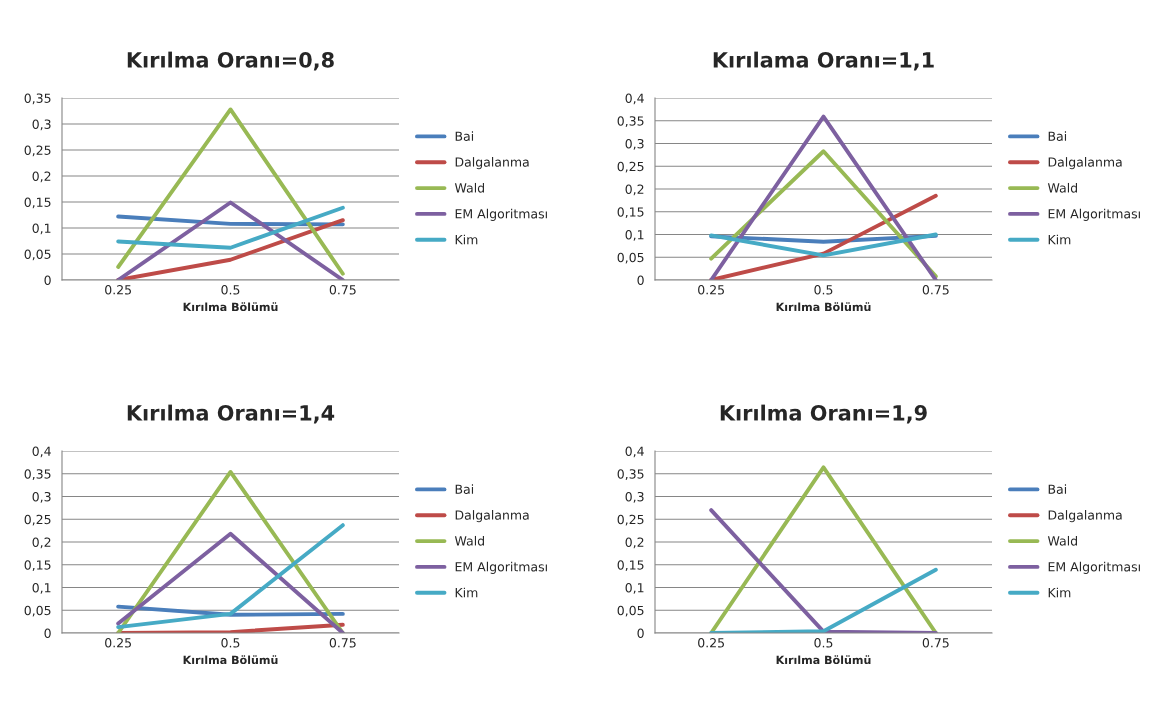 The width and height of the screenshot is (1172, 706). Describe the element at coordinates (823, 61) in the screenshot. I see `chart-title: Kırılama Oranı=1,1` at that location.